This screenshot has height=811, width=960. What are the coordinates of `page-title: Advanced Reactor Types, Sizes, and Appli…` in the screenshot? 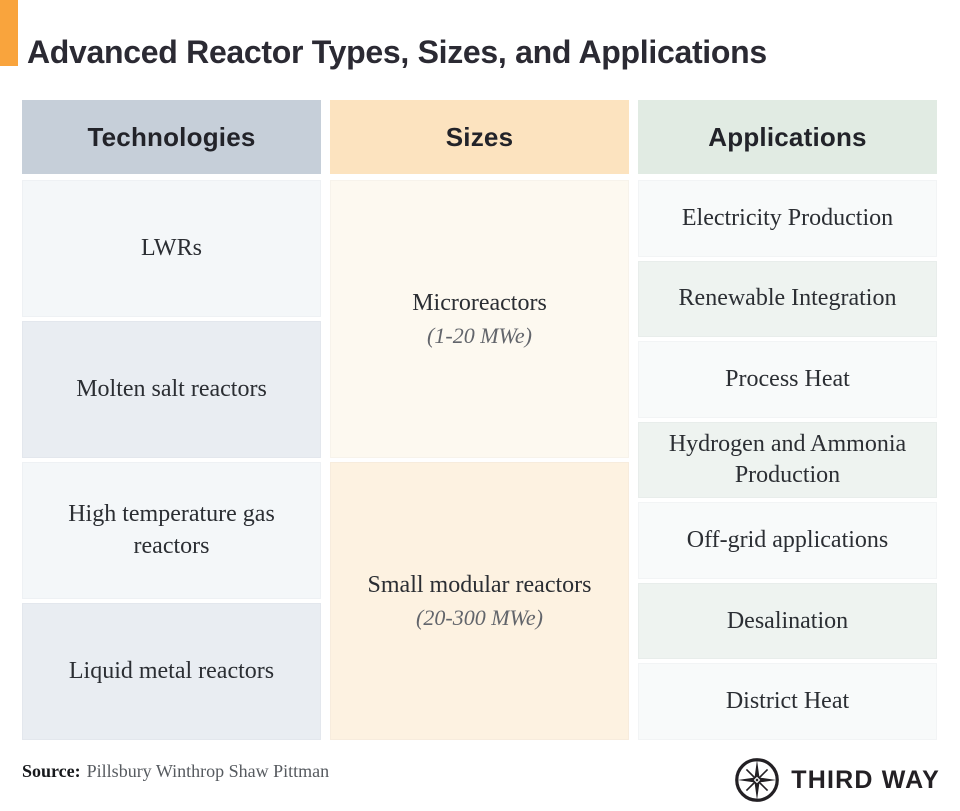 It's located at (397, 52).